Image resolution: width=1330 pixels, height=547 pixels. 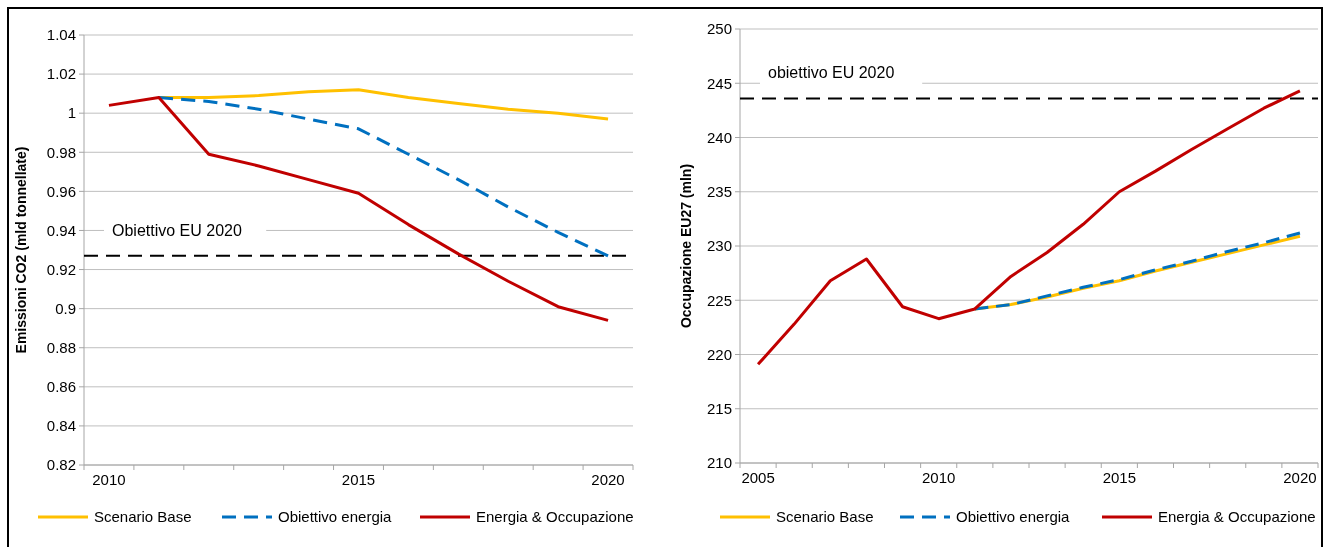 I want to click on x-tick-label: 2005, so click(x=758, y=477).